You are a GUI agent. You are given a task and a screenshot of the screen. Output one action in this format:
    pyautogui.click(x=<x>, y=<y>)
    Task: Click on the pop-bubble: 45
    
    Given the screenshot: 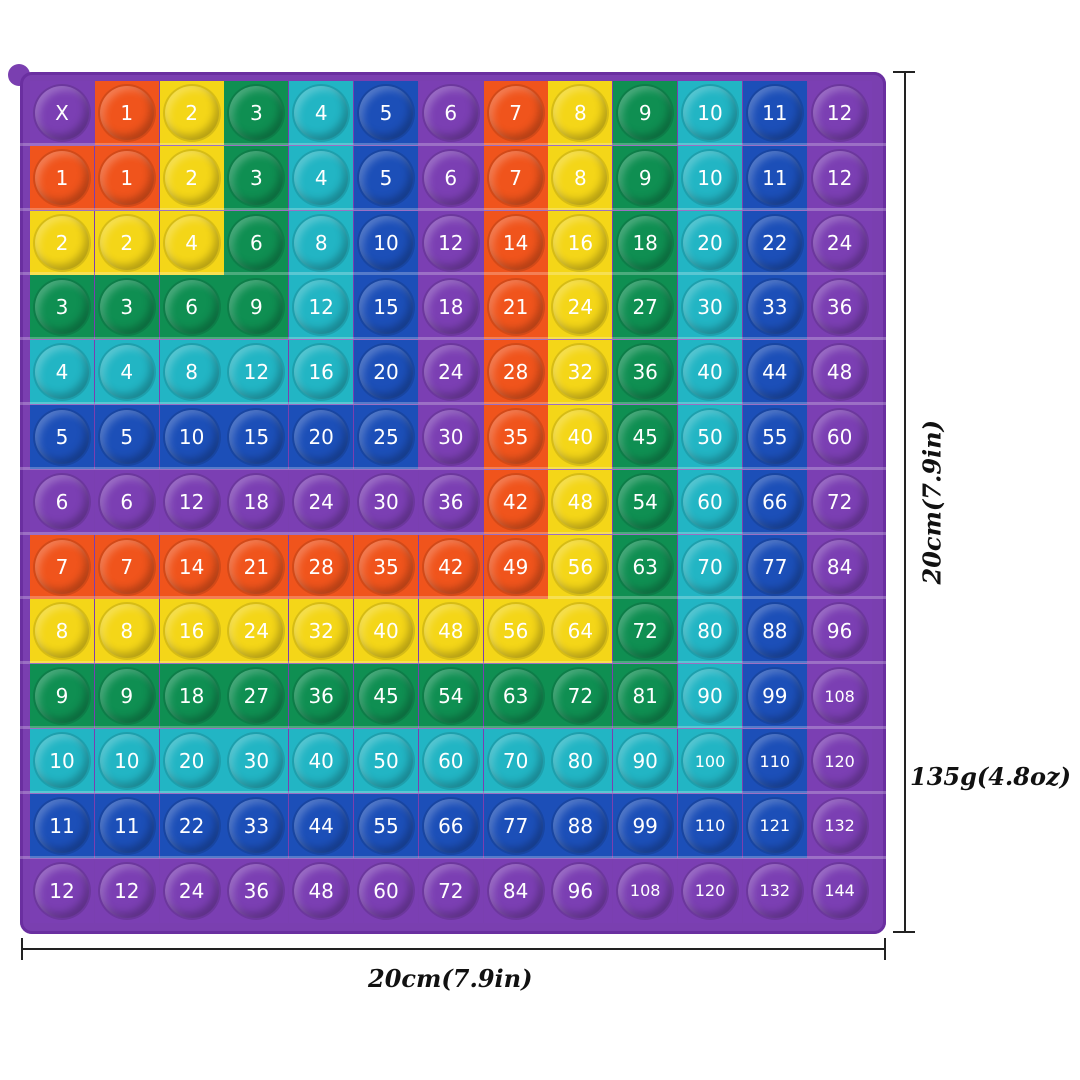 What is the action you would take?
    pyautogui.click(x=645, y=437)
    